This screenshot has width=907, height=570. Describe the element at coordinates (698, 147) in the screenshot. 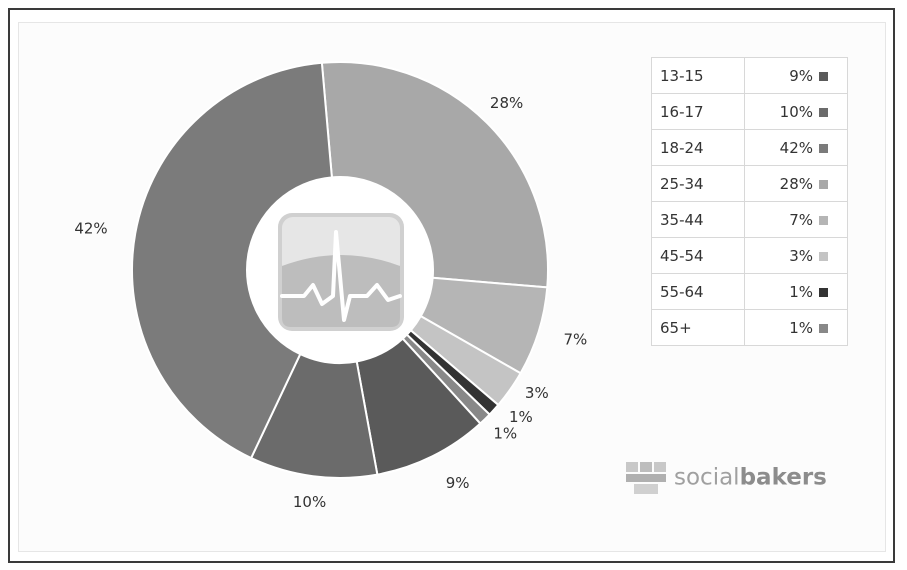

I see `legend-age-label: 18-24` at that location.